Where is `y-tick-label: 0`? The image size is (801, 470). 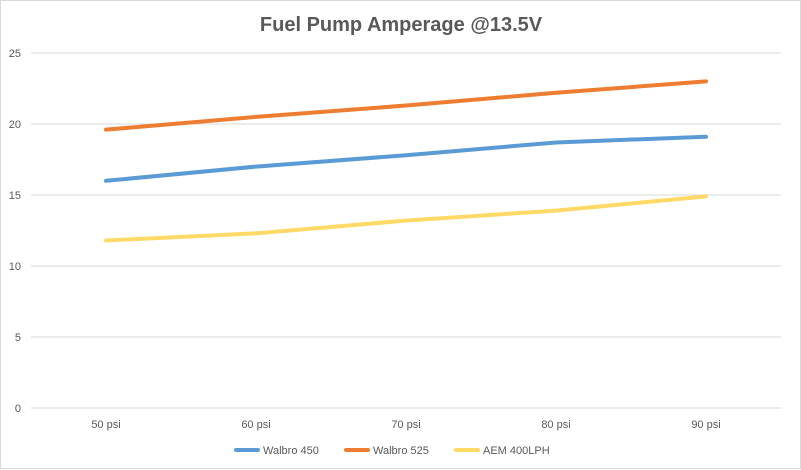
y-tick-label: 0 is located at coordinates (18, 409).